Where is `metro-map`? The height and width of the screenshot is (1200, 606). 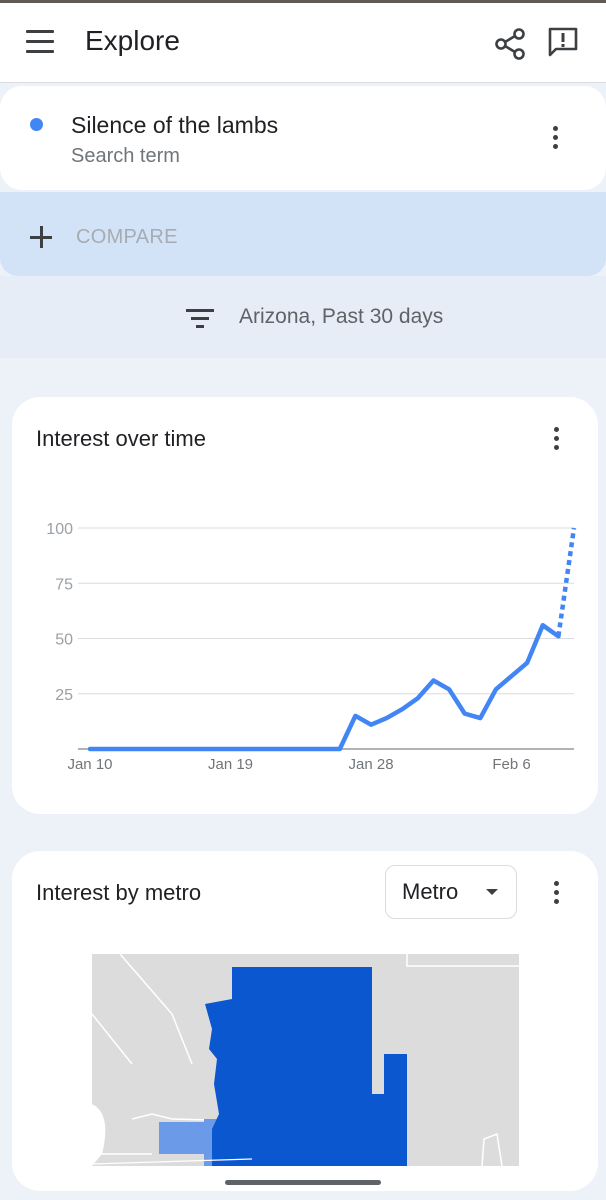 metro-map is located at coordinates (305, 1060).